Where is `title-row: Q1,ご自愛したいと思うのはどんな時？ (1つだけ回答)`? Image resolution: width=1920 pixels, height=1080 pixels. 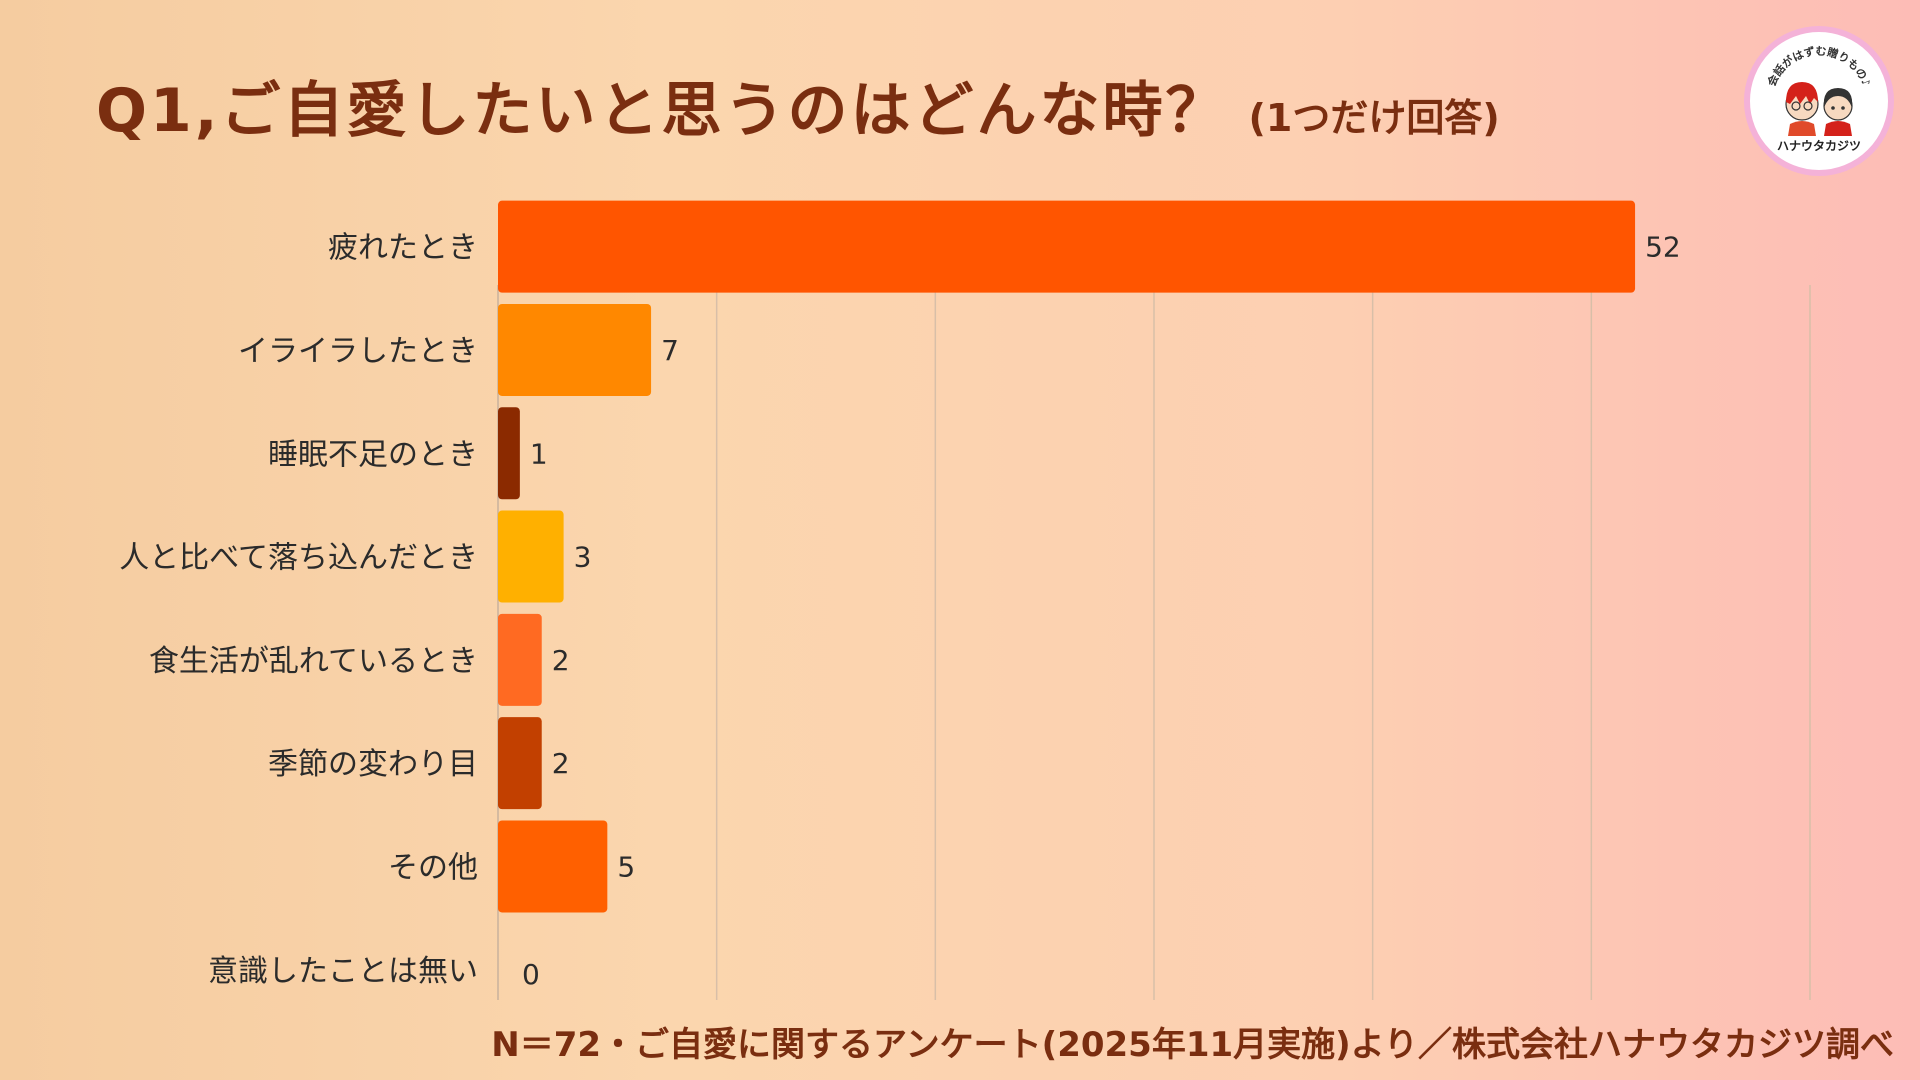 title-row: Q1,ご自愛したいと思うのはどんな時？ (1つだけ回答) is located at coordinates (798, 105).